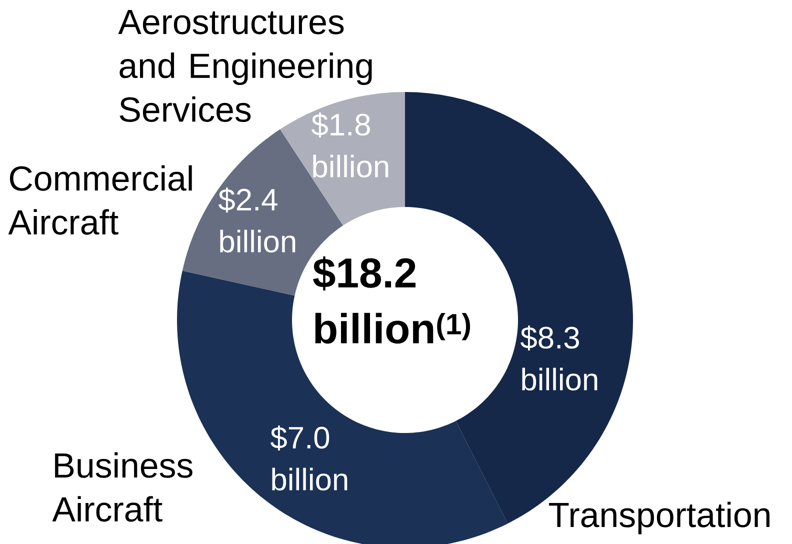  What do you see at coordinates (100, 200) in the screenshot?
I see `slice-label: Commercial Aircraft` at bounding box center [100, 200].